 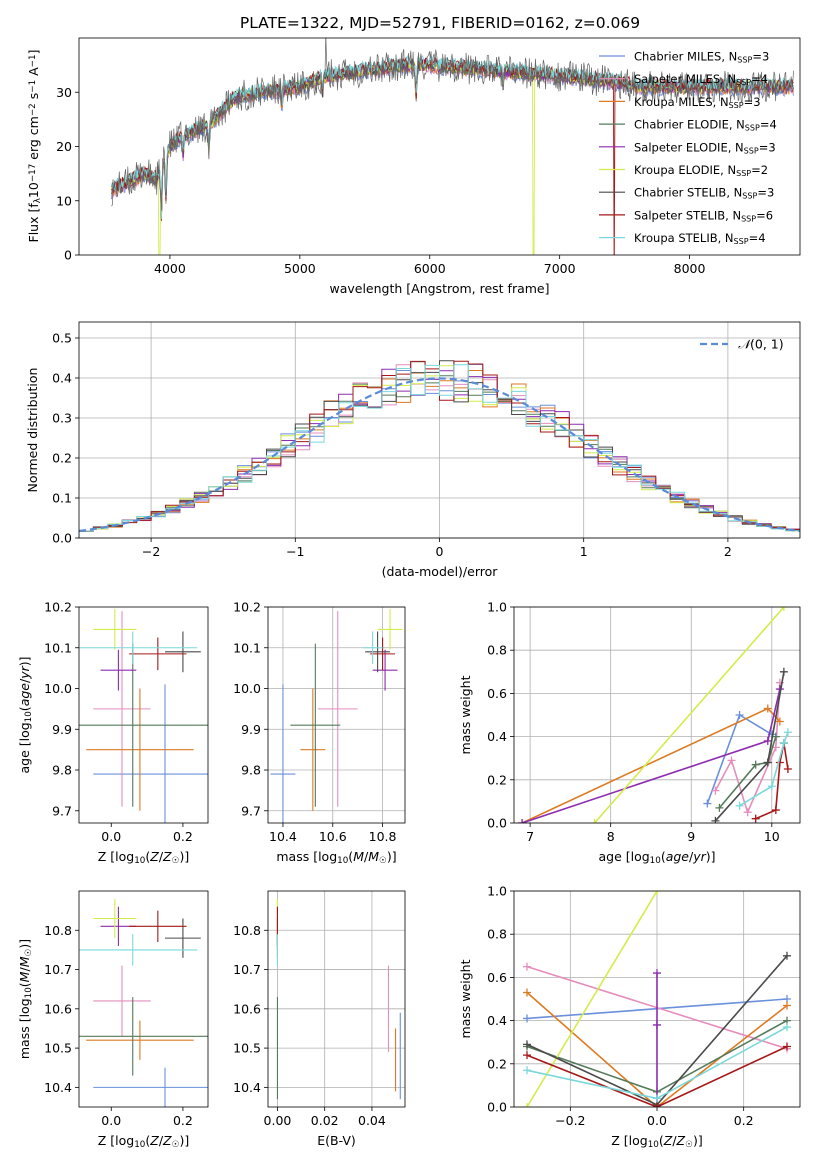 I want to click on legend-label-6: Chabrier STELIB, NSSP=3, so click(x=704, y=193).